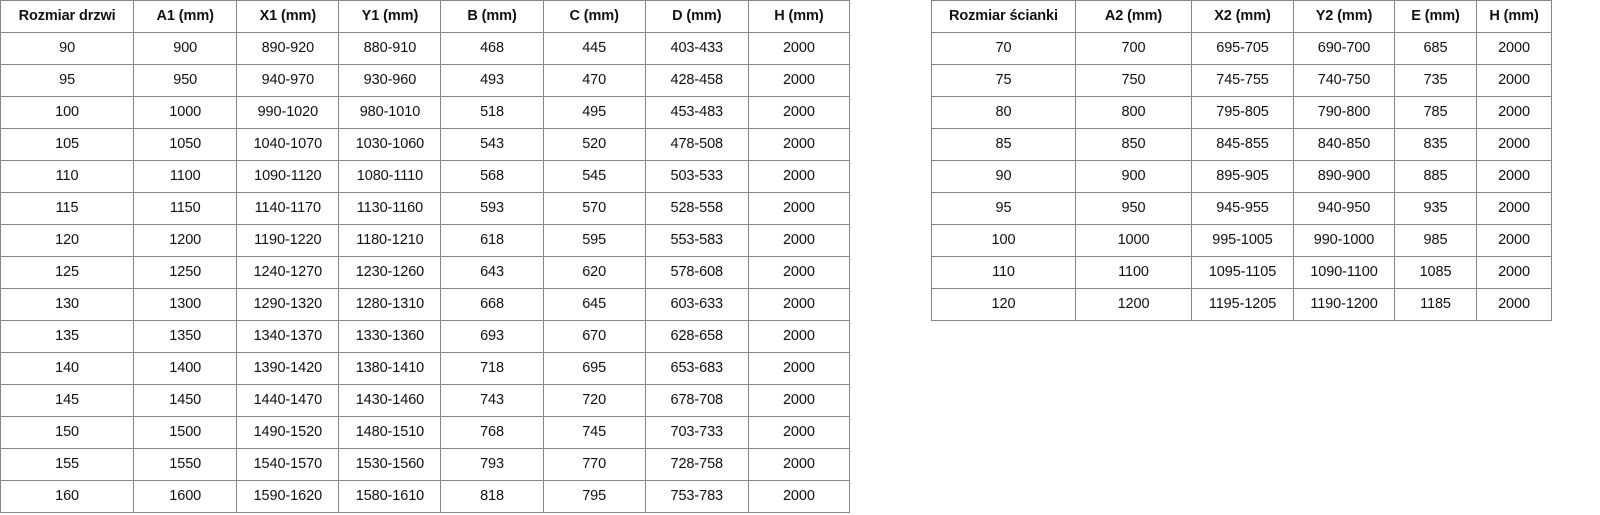 The width and height of the screenshot is (1600, 515). What do you see at coordinates (1344, 144) in the screenshot?
I see `table-cell: 840-850` at bounding box center [1344, 144].